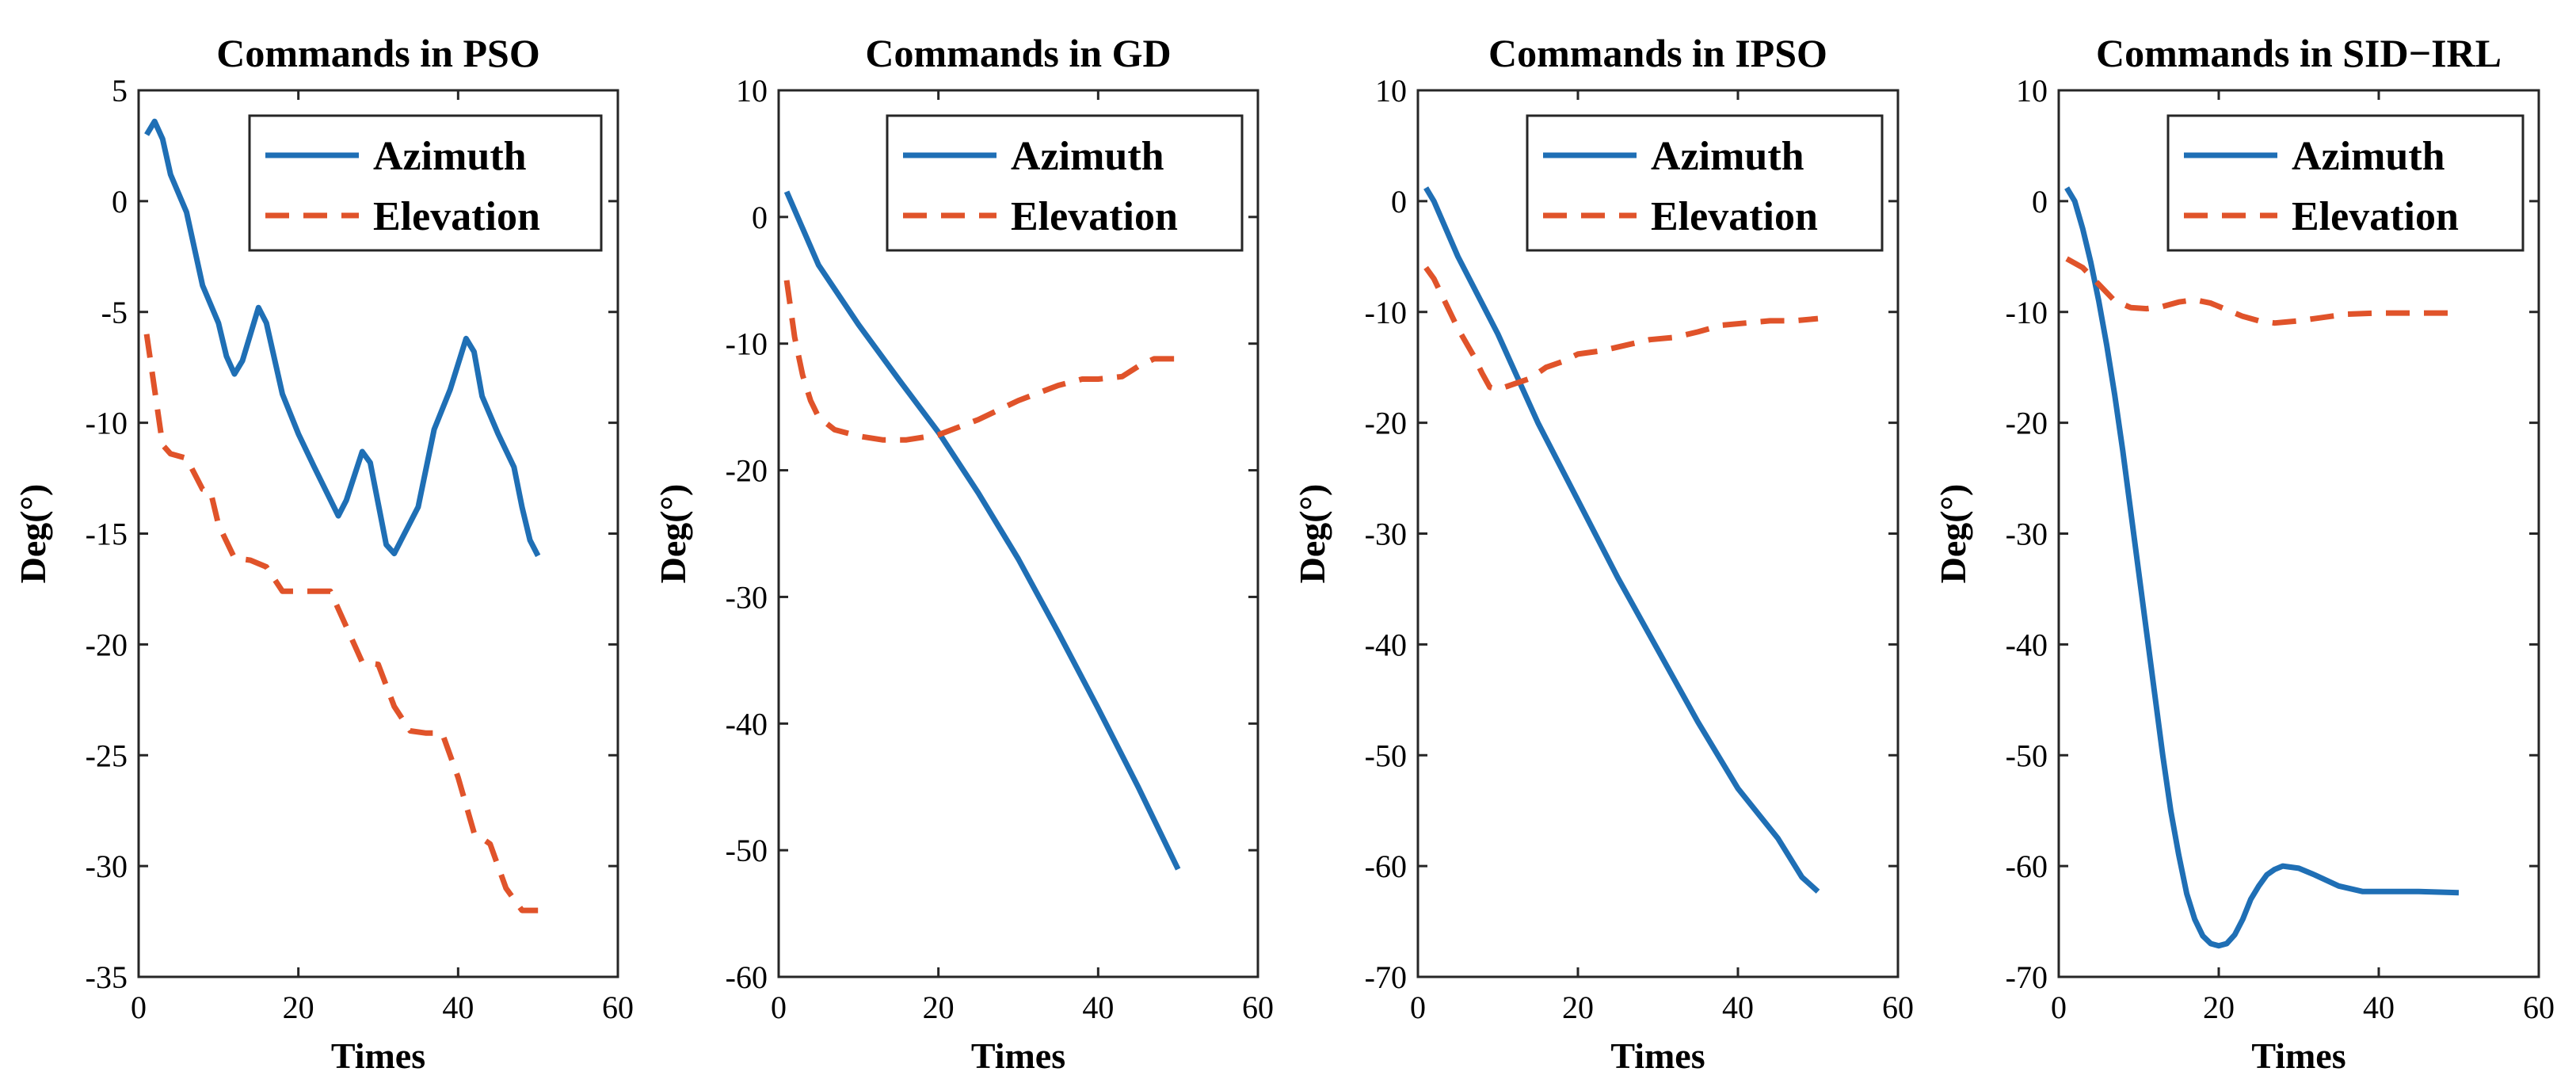 Image resolution: width=2576 pixels, height=1087 pixels. What do you see at coordinates (1018, 53) in the screenshot?
I see `chart-title: Commands in GD` at bounding box center [1018, 53].